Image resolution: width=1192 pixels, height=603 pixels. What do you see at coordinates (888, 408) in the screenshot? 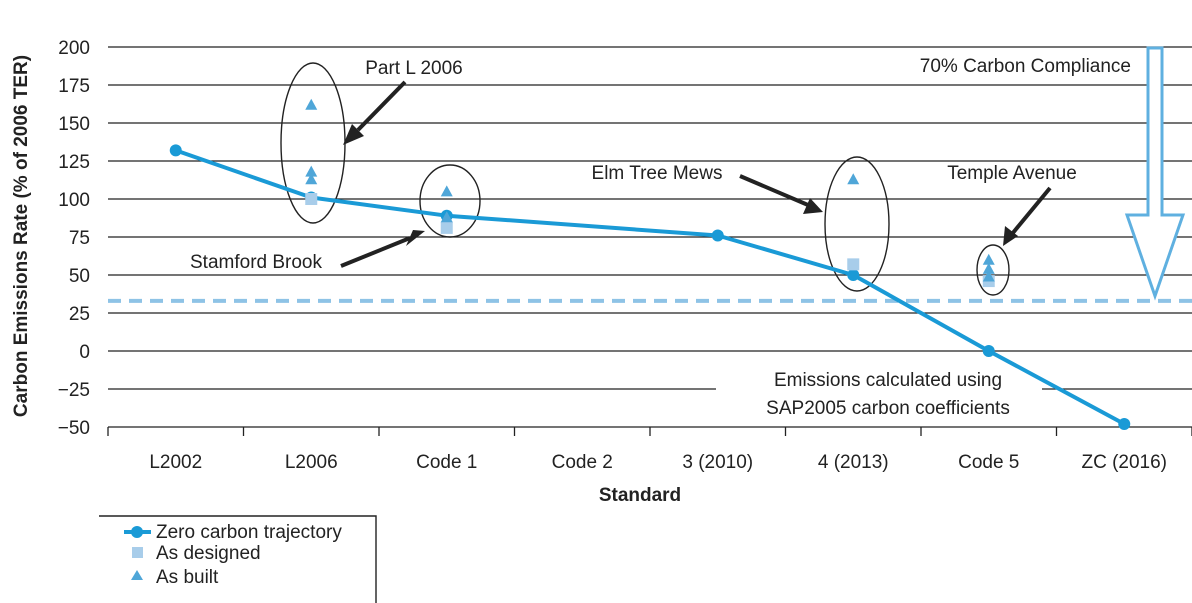
I see `annotation-emissions-note-line2: SAP2005 carbon coefficients` at bounding box center [888, 408].